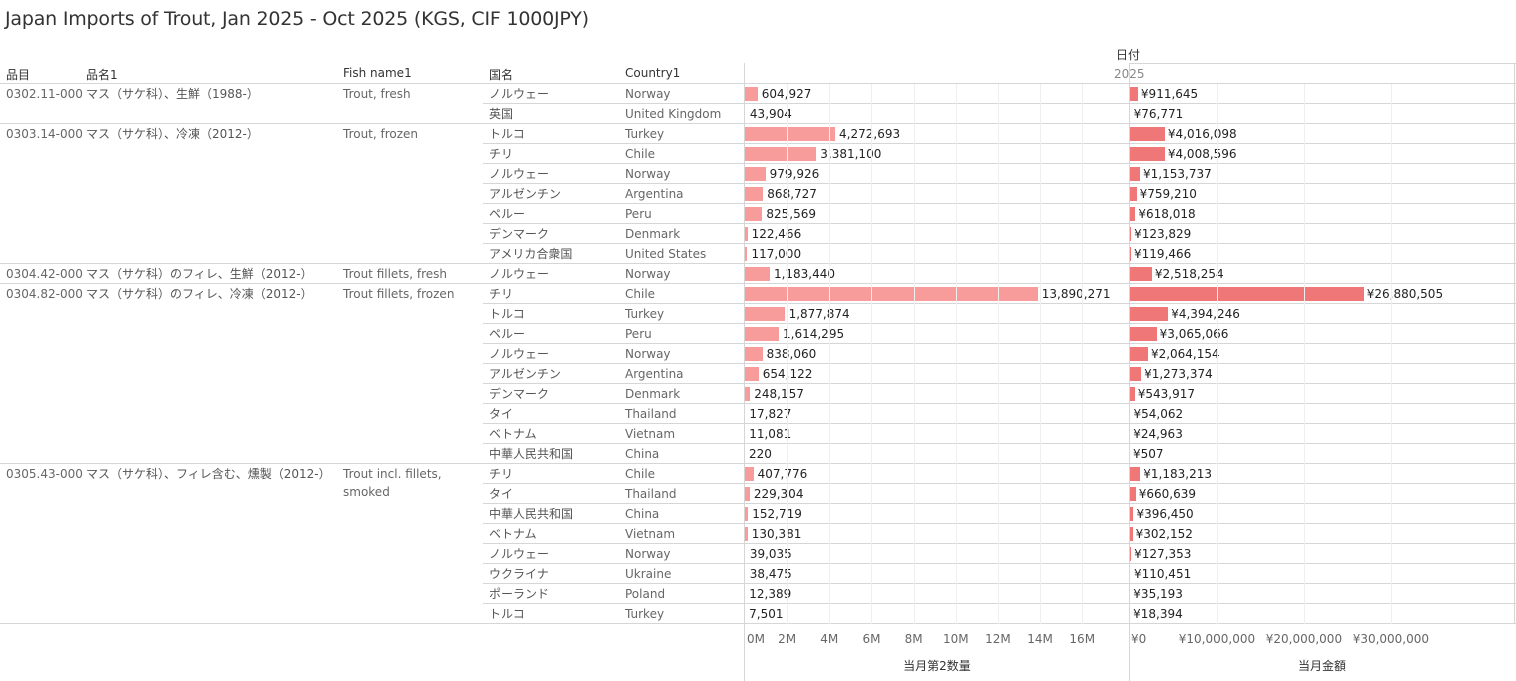 The image size is (1516, 681). Describe the element at coordinates (770, 414) in the screenshot. I see `qty-label: 17,827` at that location.